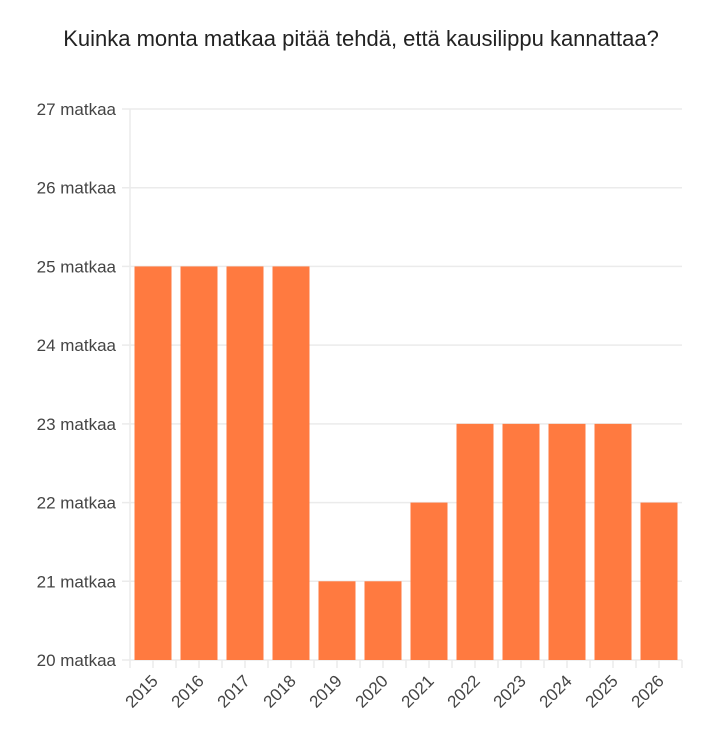 The height and width of the screenshot is (752, 722). I want to click on bar-2026, so click(659, 581).